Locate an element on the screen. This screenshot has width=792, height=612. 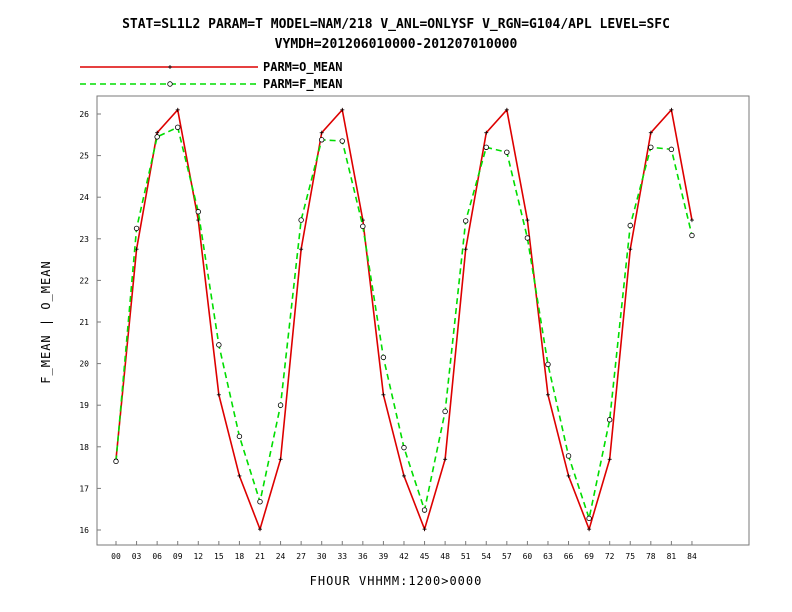
x-tick-label: 27 is located at coordinates (301, 556).